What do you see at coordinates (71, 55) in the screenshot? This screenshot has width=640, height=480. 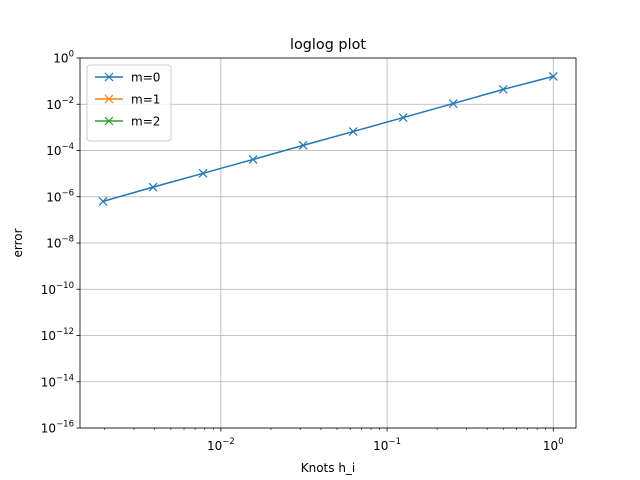 I see `y-tick-label-exponent: 0` at bounding box center [71, 55].